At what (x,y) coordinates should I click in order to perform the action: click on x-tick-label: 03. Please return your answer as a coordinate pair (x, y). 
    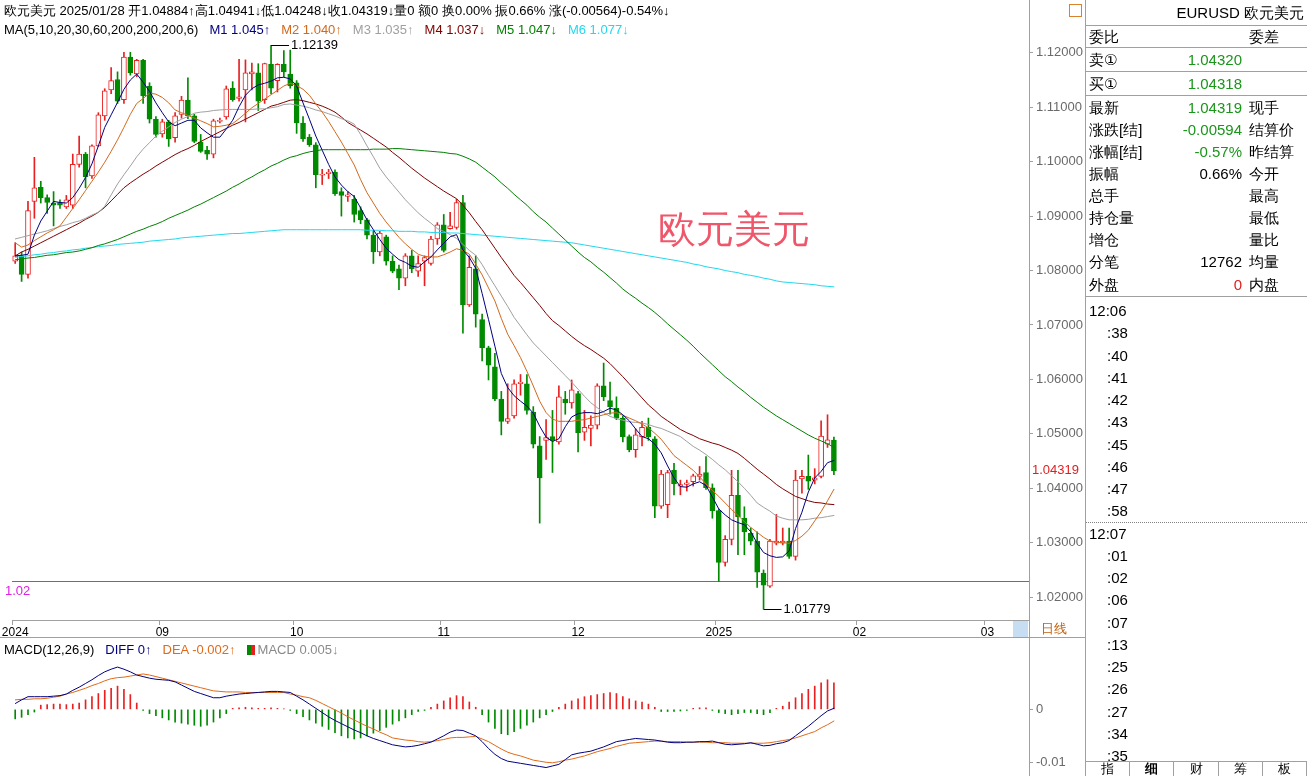
    Looking at the image, I should click on (987, 631).